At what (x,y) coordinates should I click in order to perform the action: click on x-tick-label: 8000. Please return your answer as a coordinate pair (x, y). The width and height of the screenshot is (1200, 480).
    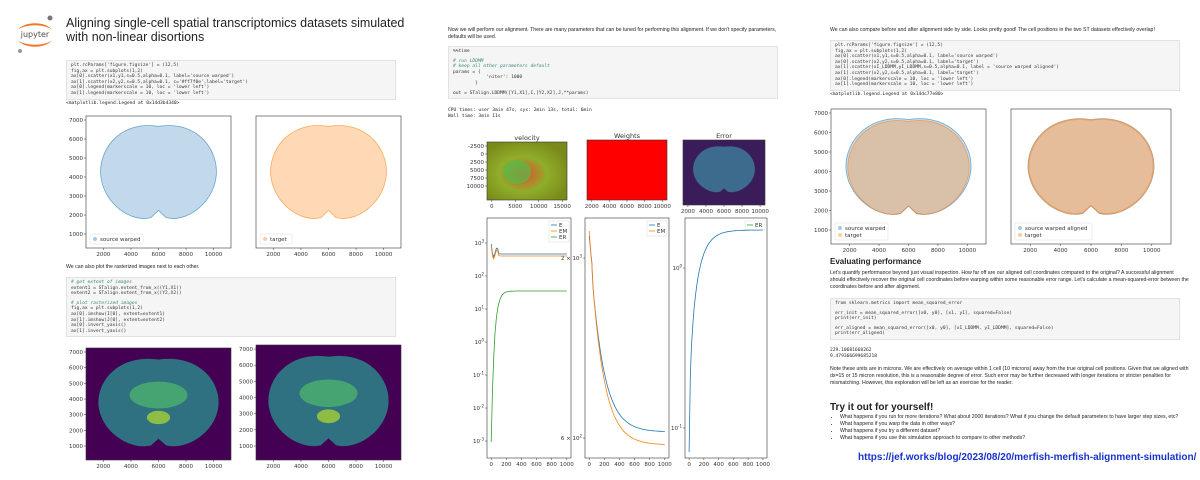
    Looking at the image, I should click on (186, 255).